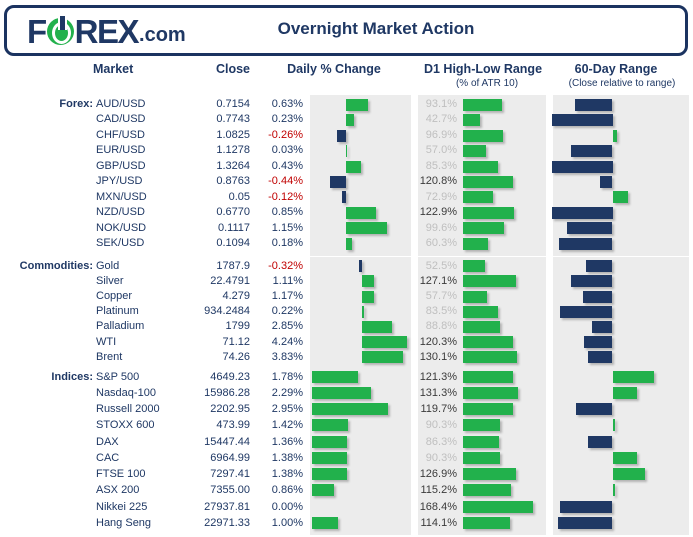 Image resolution: width=693 pixels, height=537 pixels. Describe the element at coordinates (227, 311) in the screenshot. I see `close-value: 934.2484` at that location.